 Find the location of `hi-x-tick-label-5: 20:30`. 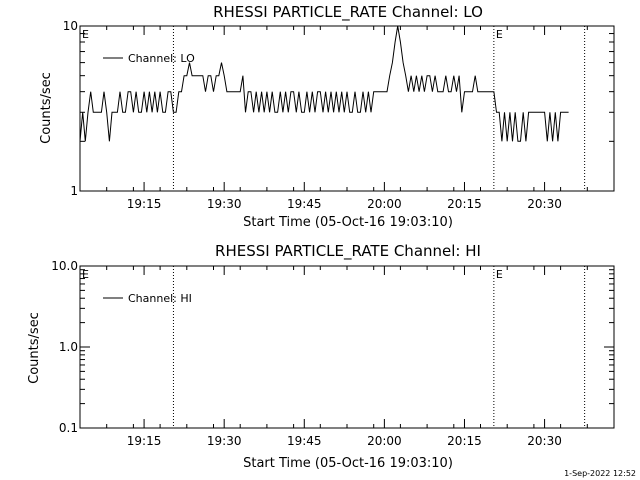

hi-x-tick-label-5: 20:30 is located at coordinates (544, 441).